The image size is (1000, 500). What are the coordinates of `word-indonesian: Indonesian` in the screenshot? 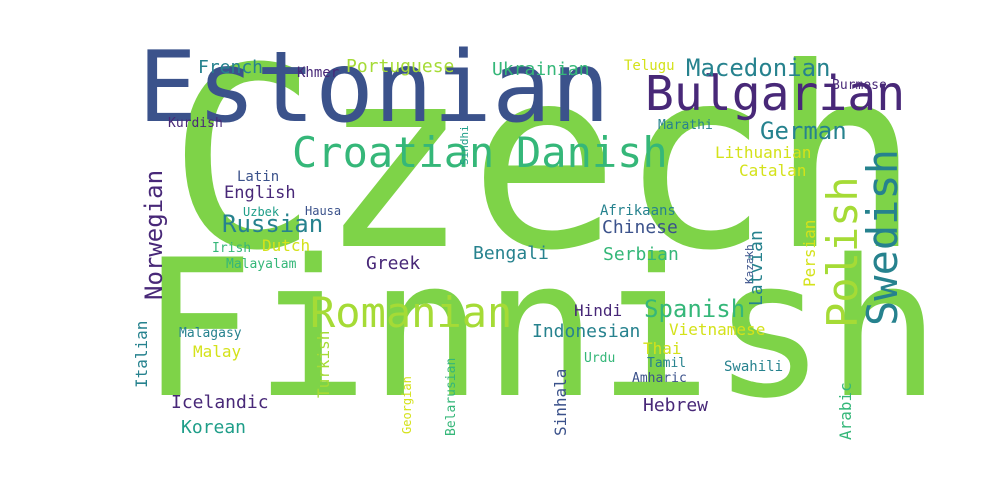 It's located at (586, 331).